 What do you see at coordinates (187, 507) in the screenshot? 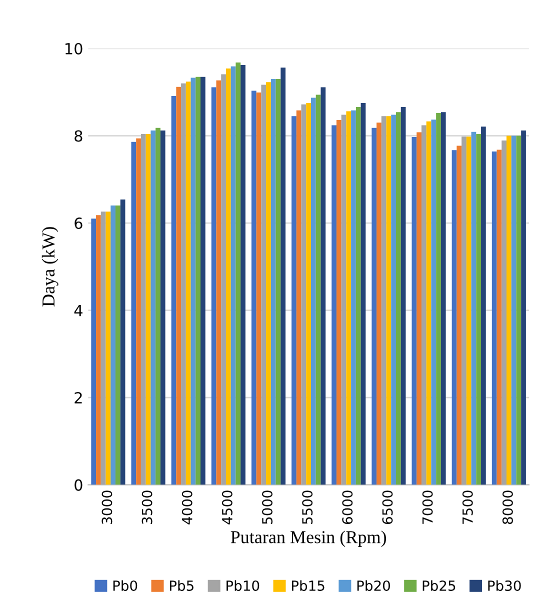
I see `x-tick-label: 4000` at bounding box center [187, 507].